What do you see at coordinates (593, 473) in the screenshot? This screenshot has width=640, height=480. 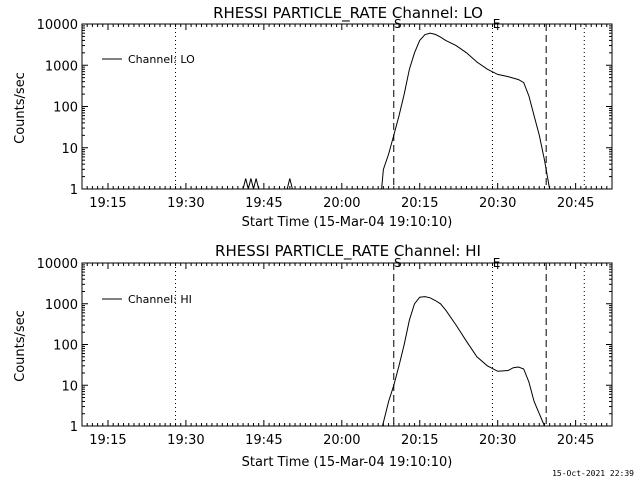 I see `footer-timestamp: 15-Oct-2021 22:39` at bounding box center [593, 473].